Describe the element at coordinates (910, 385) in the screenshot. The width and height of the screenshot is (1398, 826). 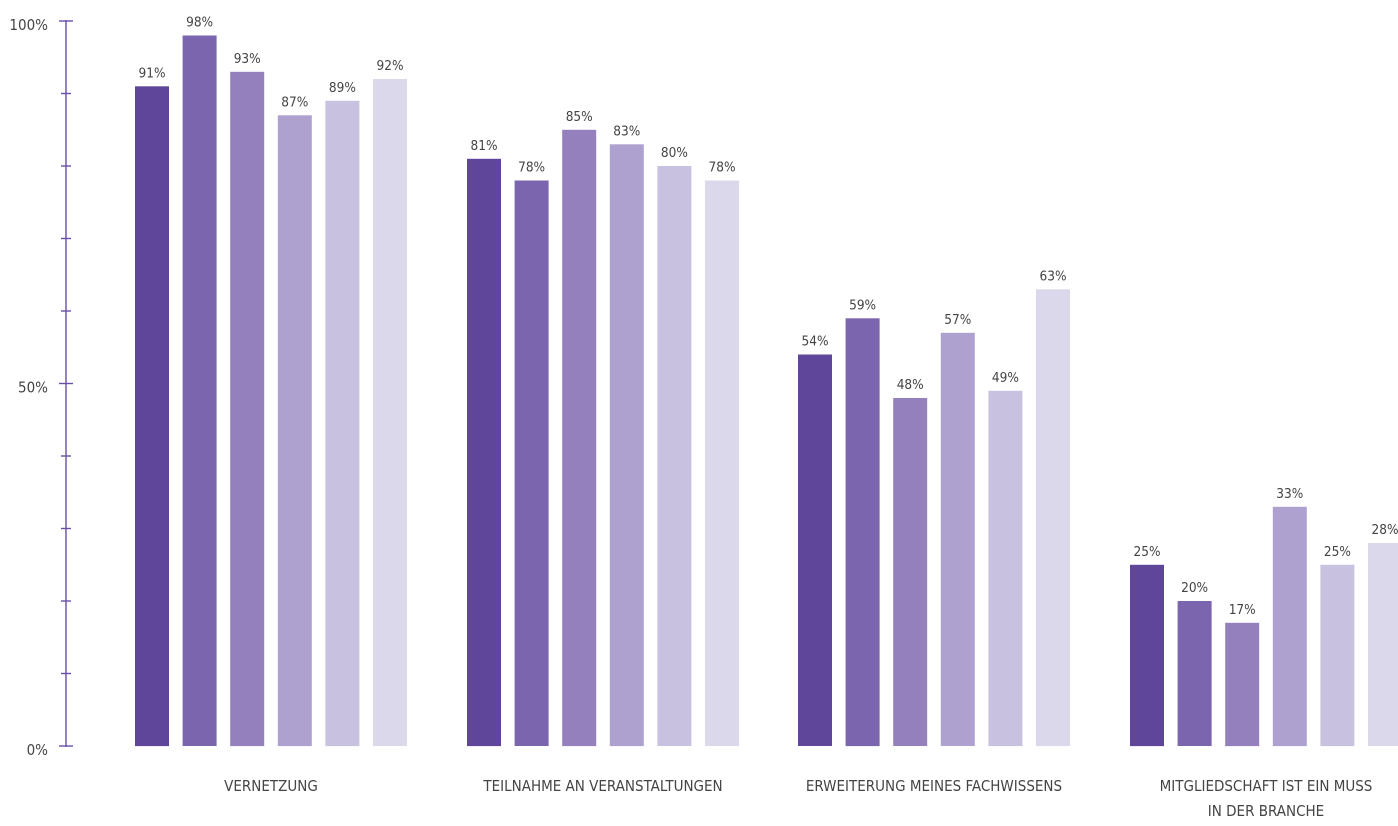
I see `bar-value-label: 48%` at that location.